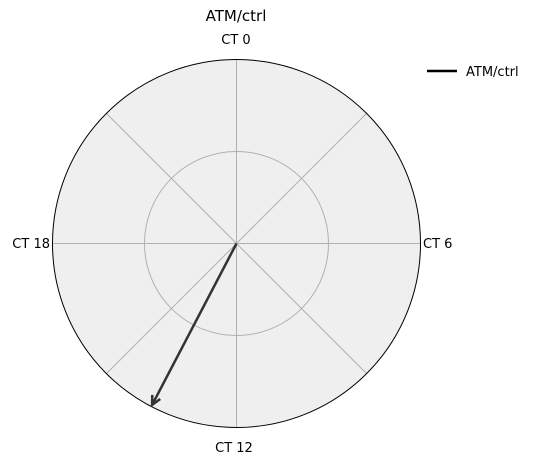 This screenshot has width=537, height=465. Describe the element at coordinates (236, 16) in the screenshot. I see `chart-title: ATM/ctrl` at that location.